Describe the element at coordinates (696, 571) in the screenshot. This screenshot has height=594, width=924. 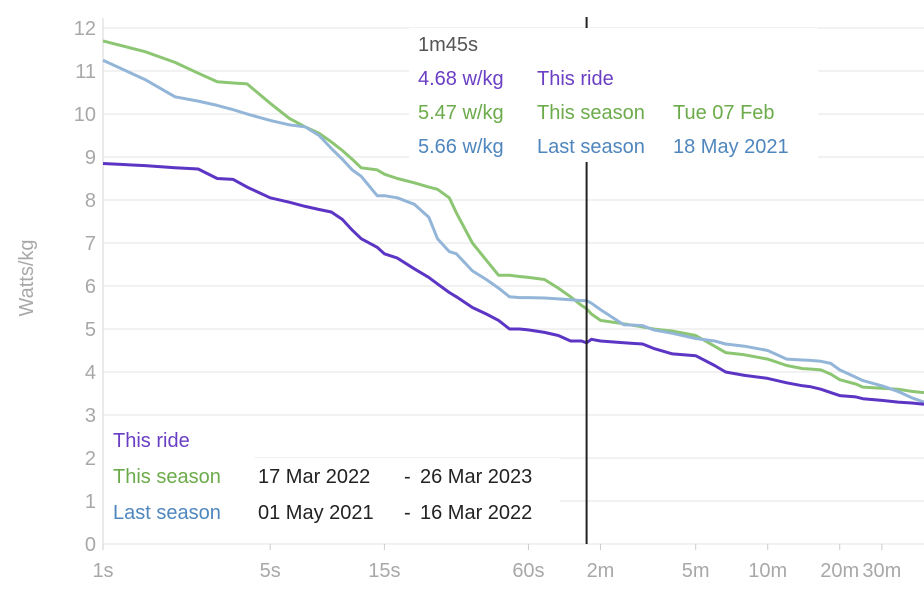
I see `x-tick-label: 5m` at that location.